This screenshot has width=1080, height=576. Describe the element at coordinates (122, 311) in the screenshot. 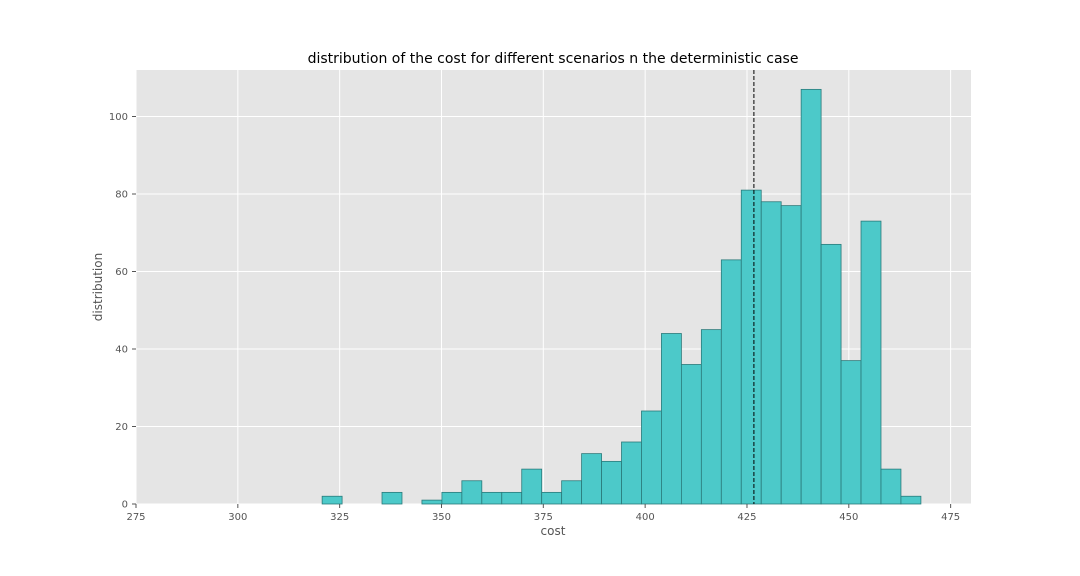

I see `y-axis-ticks: 0 20 40 60 80 100` at that location.